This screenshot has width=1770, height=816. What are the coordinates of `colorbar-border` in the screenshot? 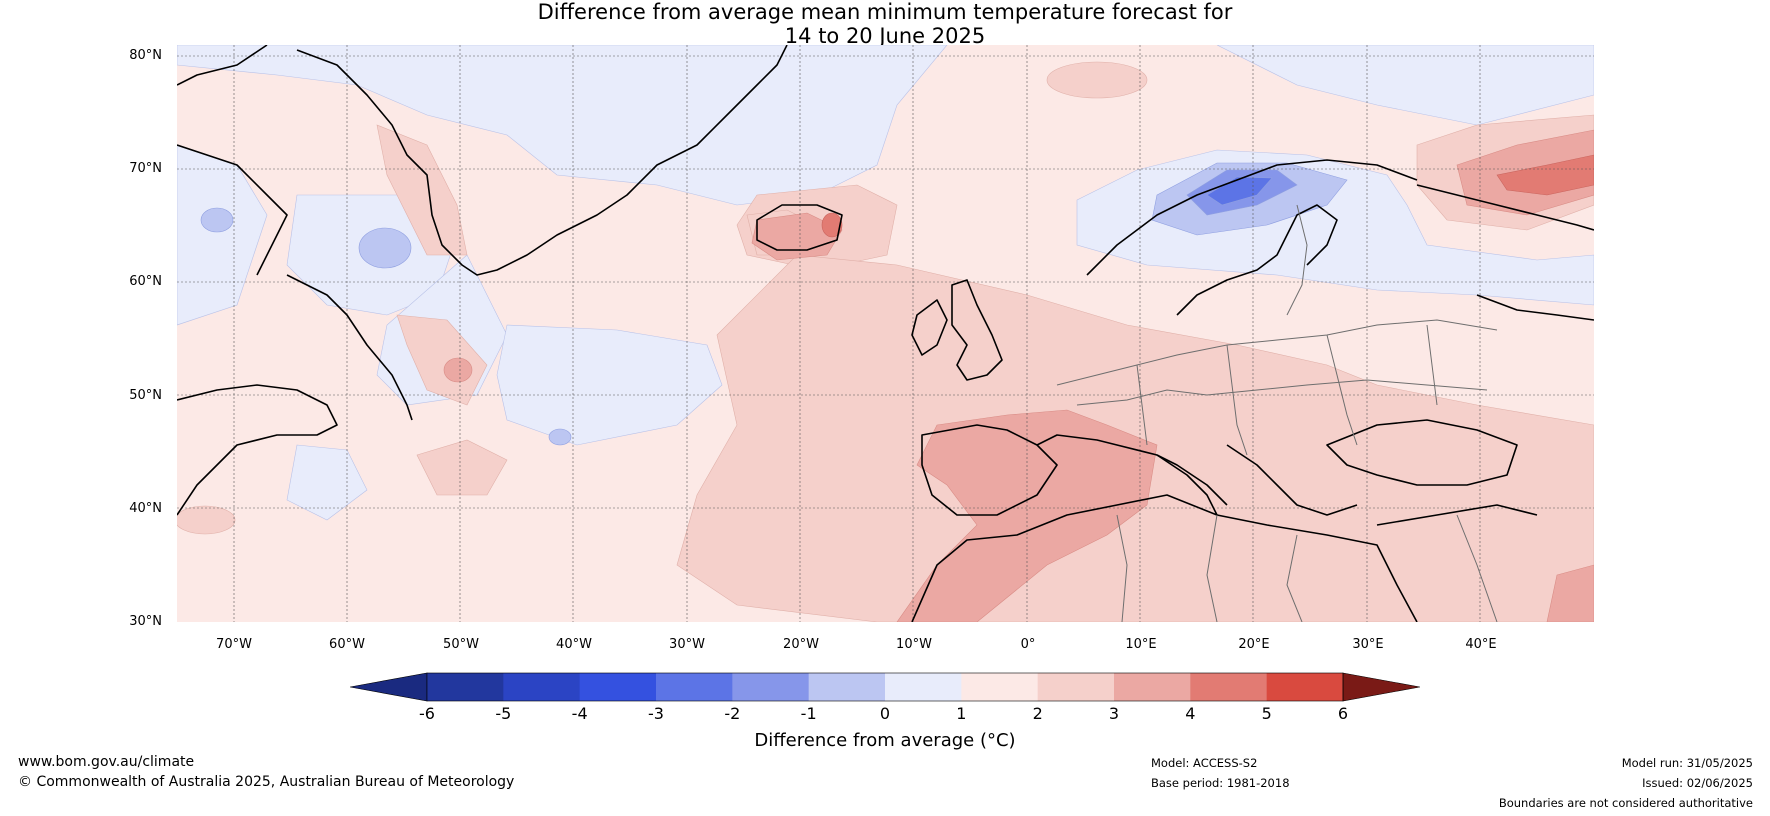 It's located at (885, 687).